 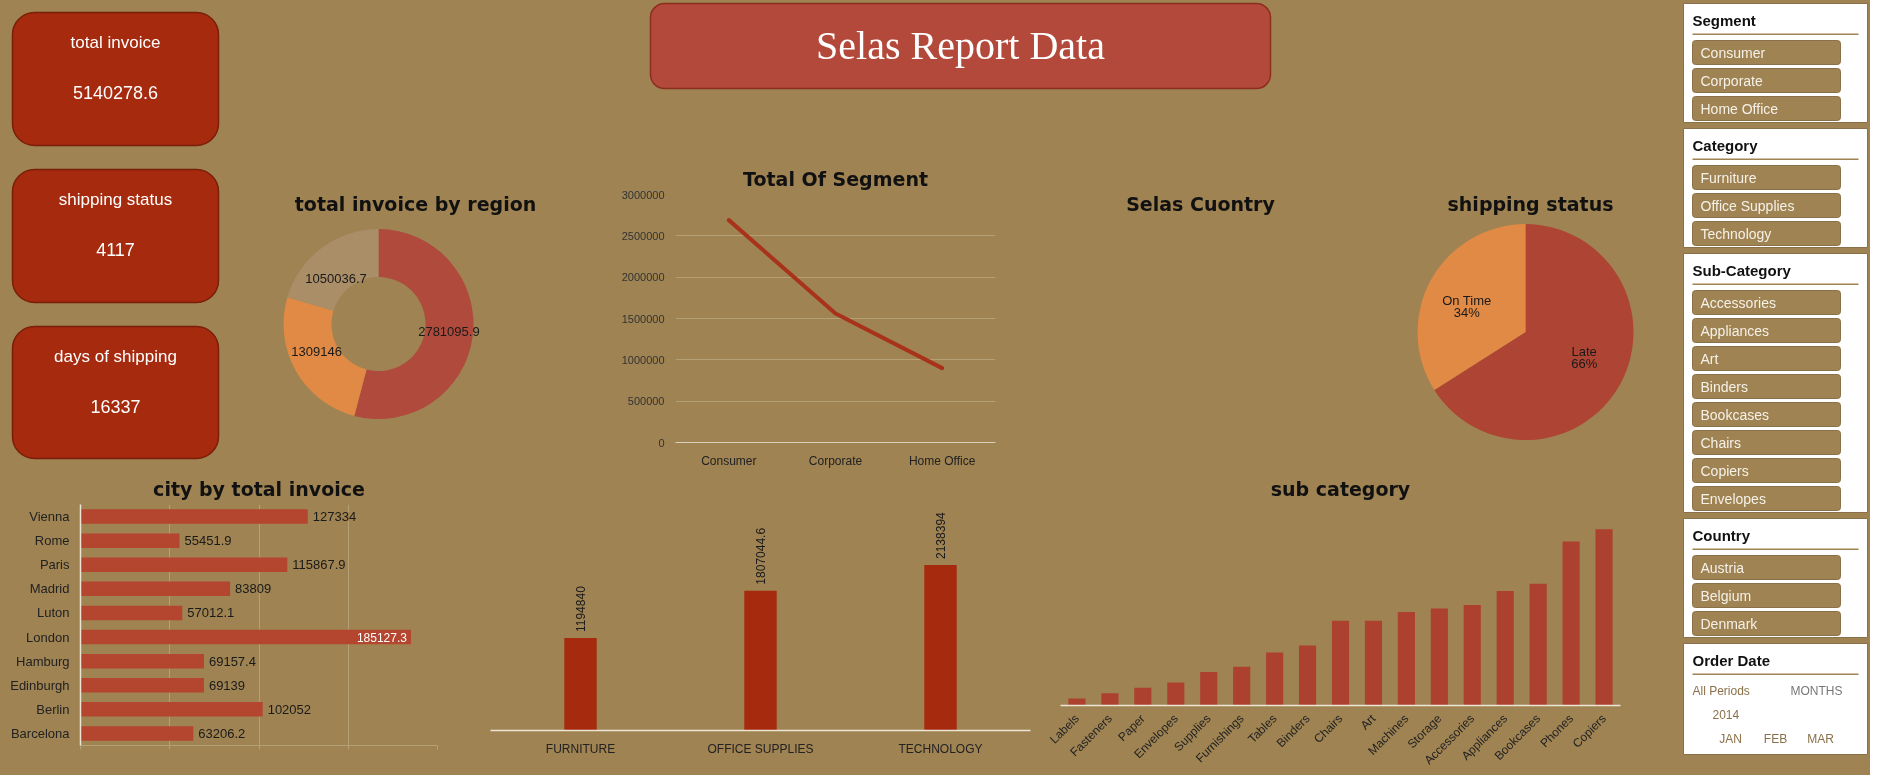 I want to click on text: Art, so click(x=1709, y=358).